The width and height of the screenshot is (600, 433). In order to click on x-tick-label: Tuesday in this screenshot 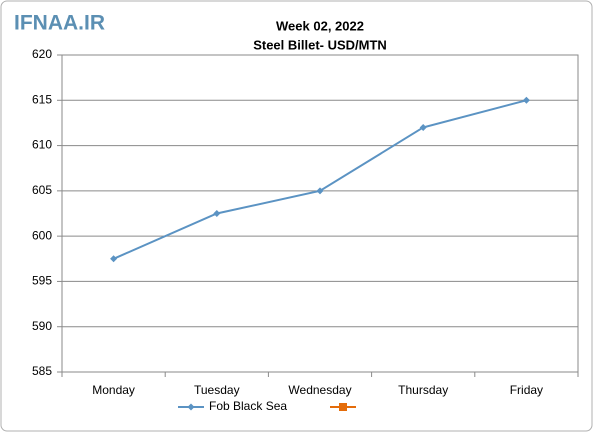, I will do `click(217, 390)`.